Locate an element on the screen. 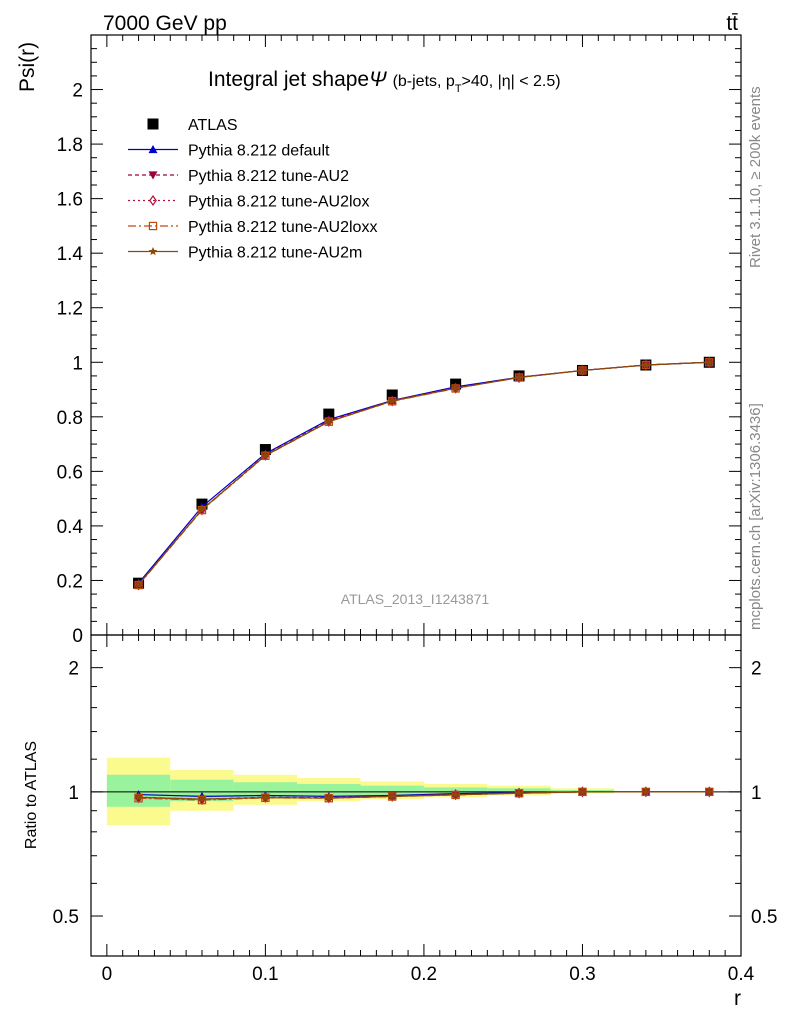 This screenshot has width=786, height=1024. legend-label: Pythia 8.212 default is located at coordinates (259, 151).